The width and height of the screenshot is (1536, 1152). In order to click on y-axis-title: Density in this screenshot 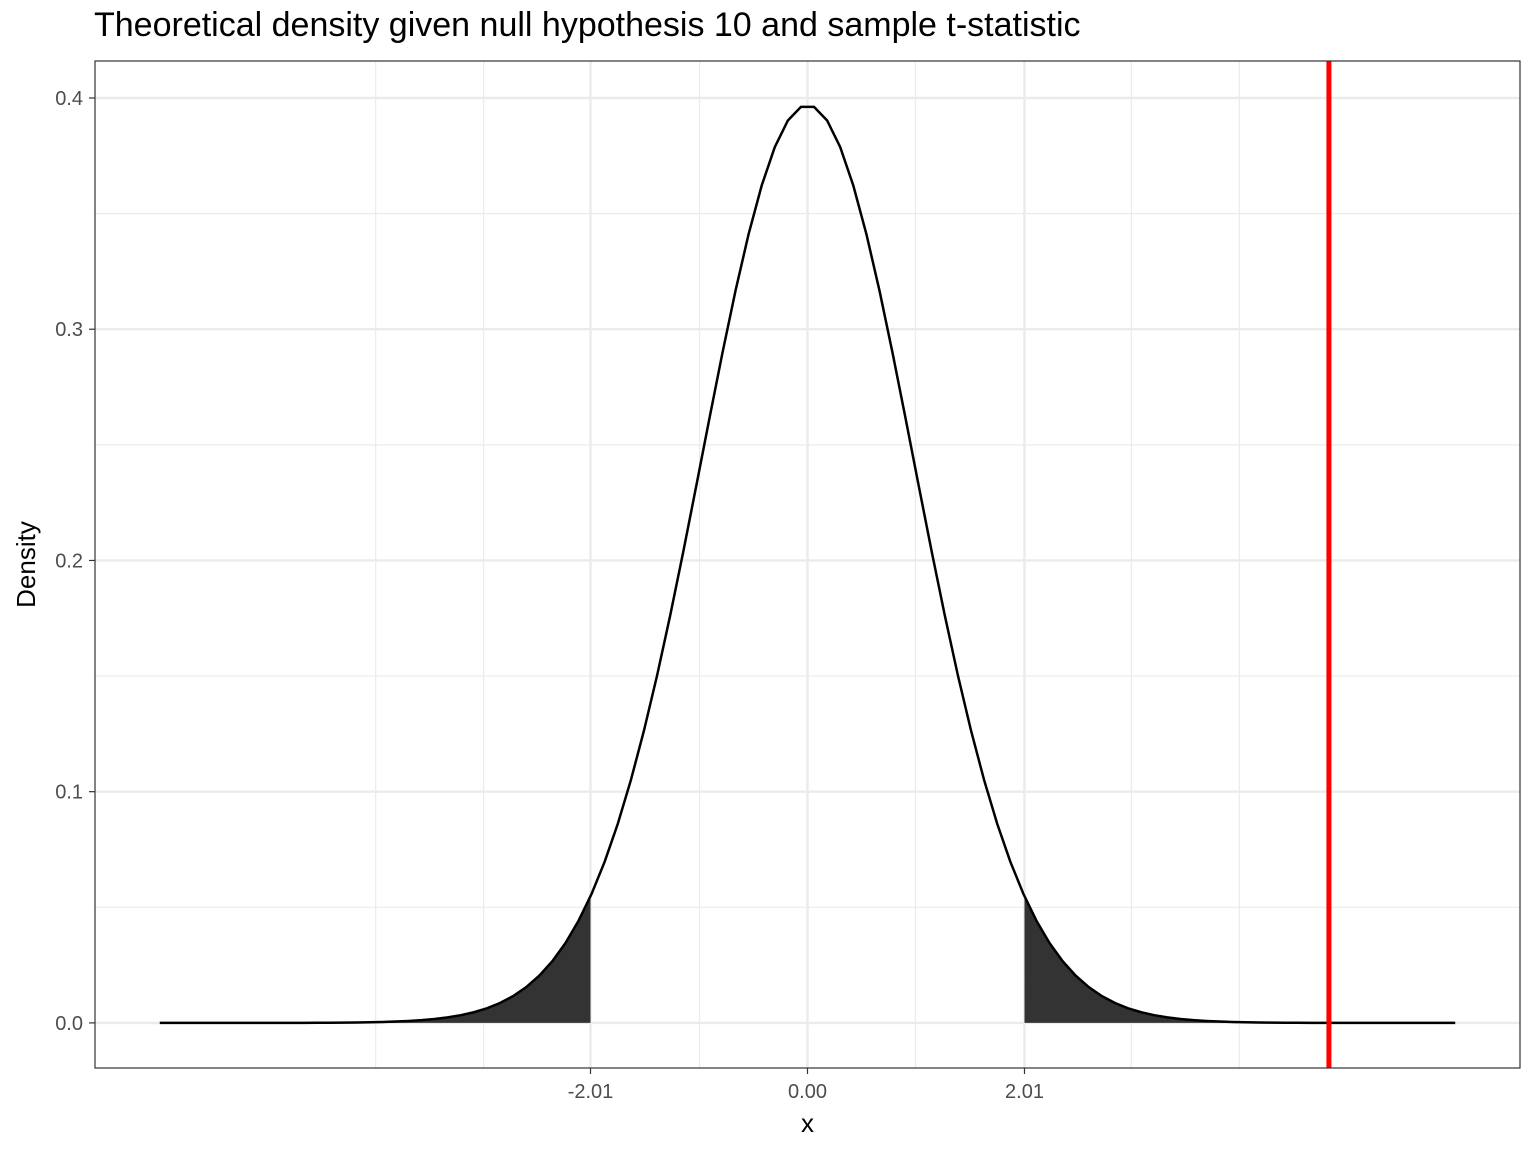, I will do `click(26, 564)`.